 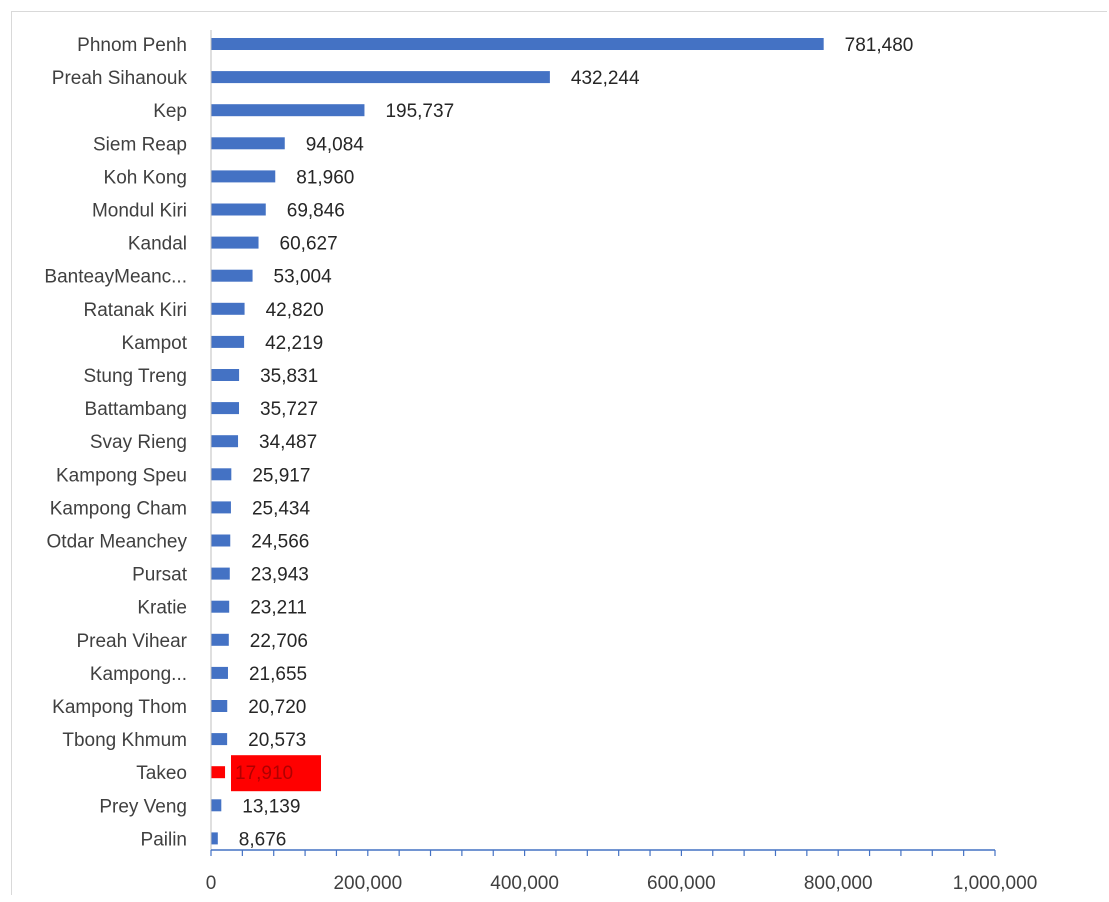 What do you see at coordinates (419, 111) in the screenshot?
I see `value-label-kep: 195,737` at bounding box center [419, 111].